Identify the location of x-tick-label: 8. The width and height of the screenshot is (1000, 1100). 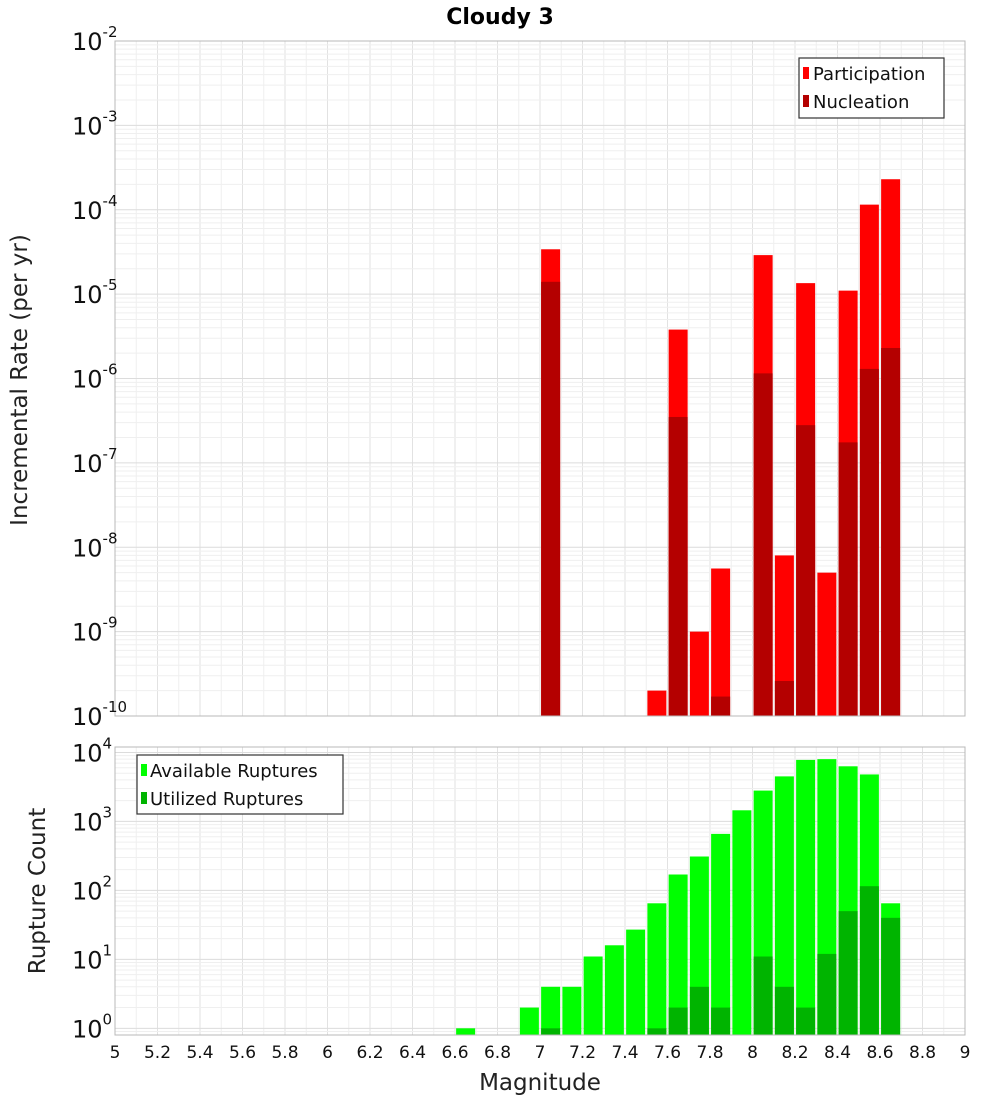
(752, 1053).